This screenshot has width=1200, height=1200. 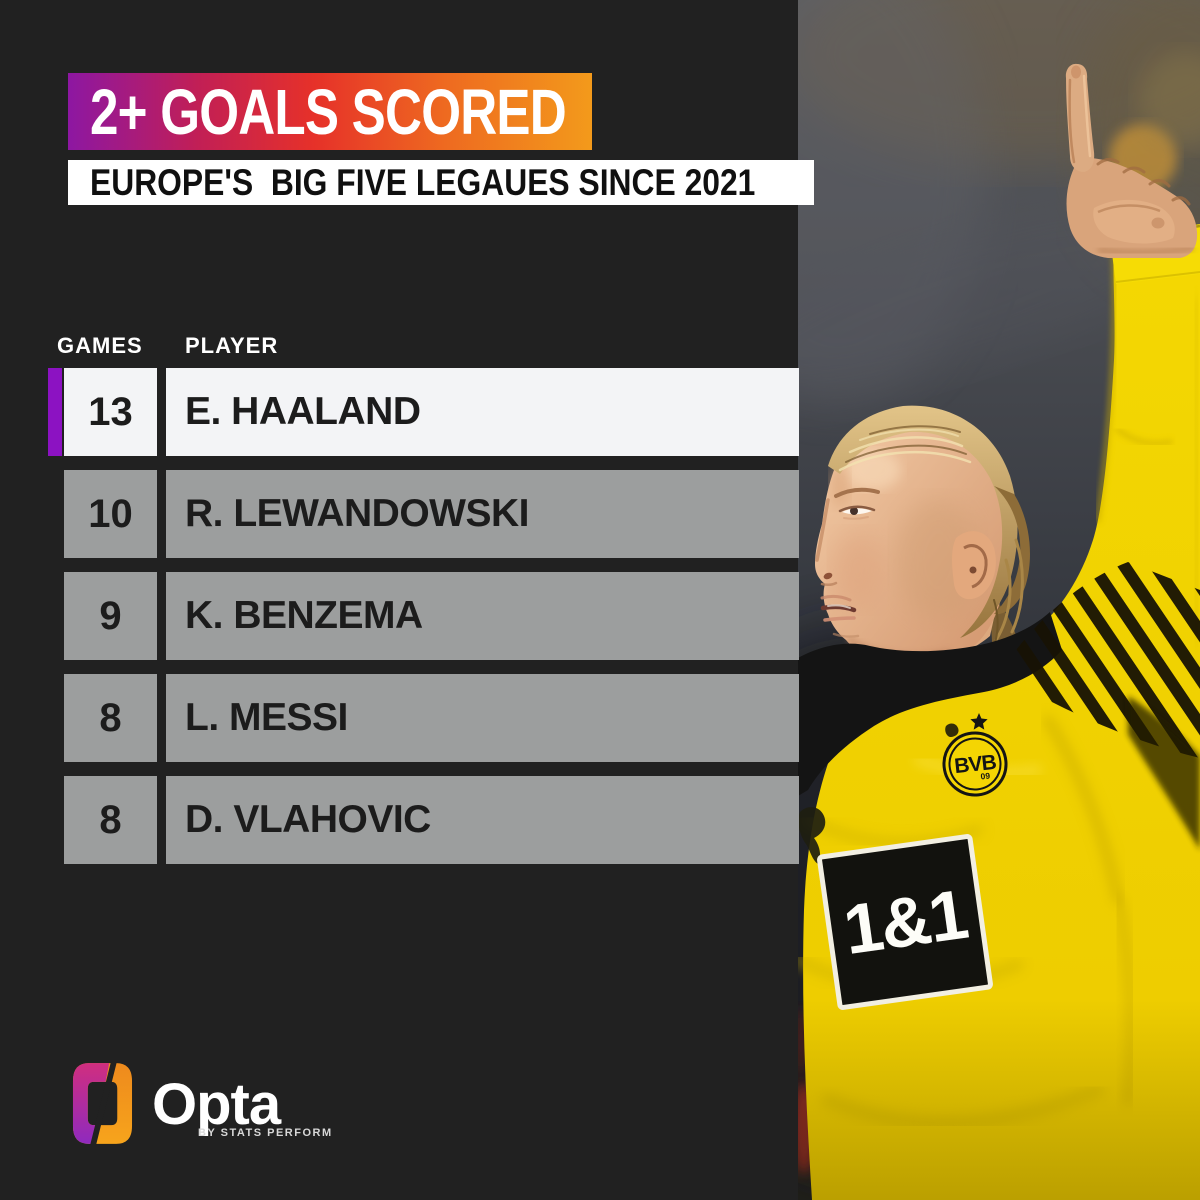 What do you see at coordinates (102, 1103) in the screenshot?
I see `opta-logo-icon` at bounding box center [102, 1103].